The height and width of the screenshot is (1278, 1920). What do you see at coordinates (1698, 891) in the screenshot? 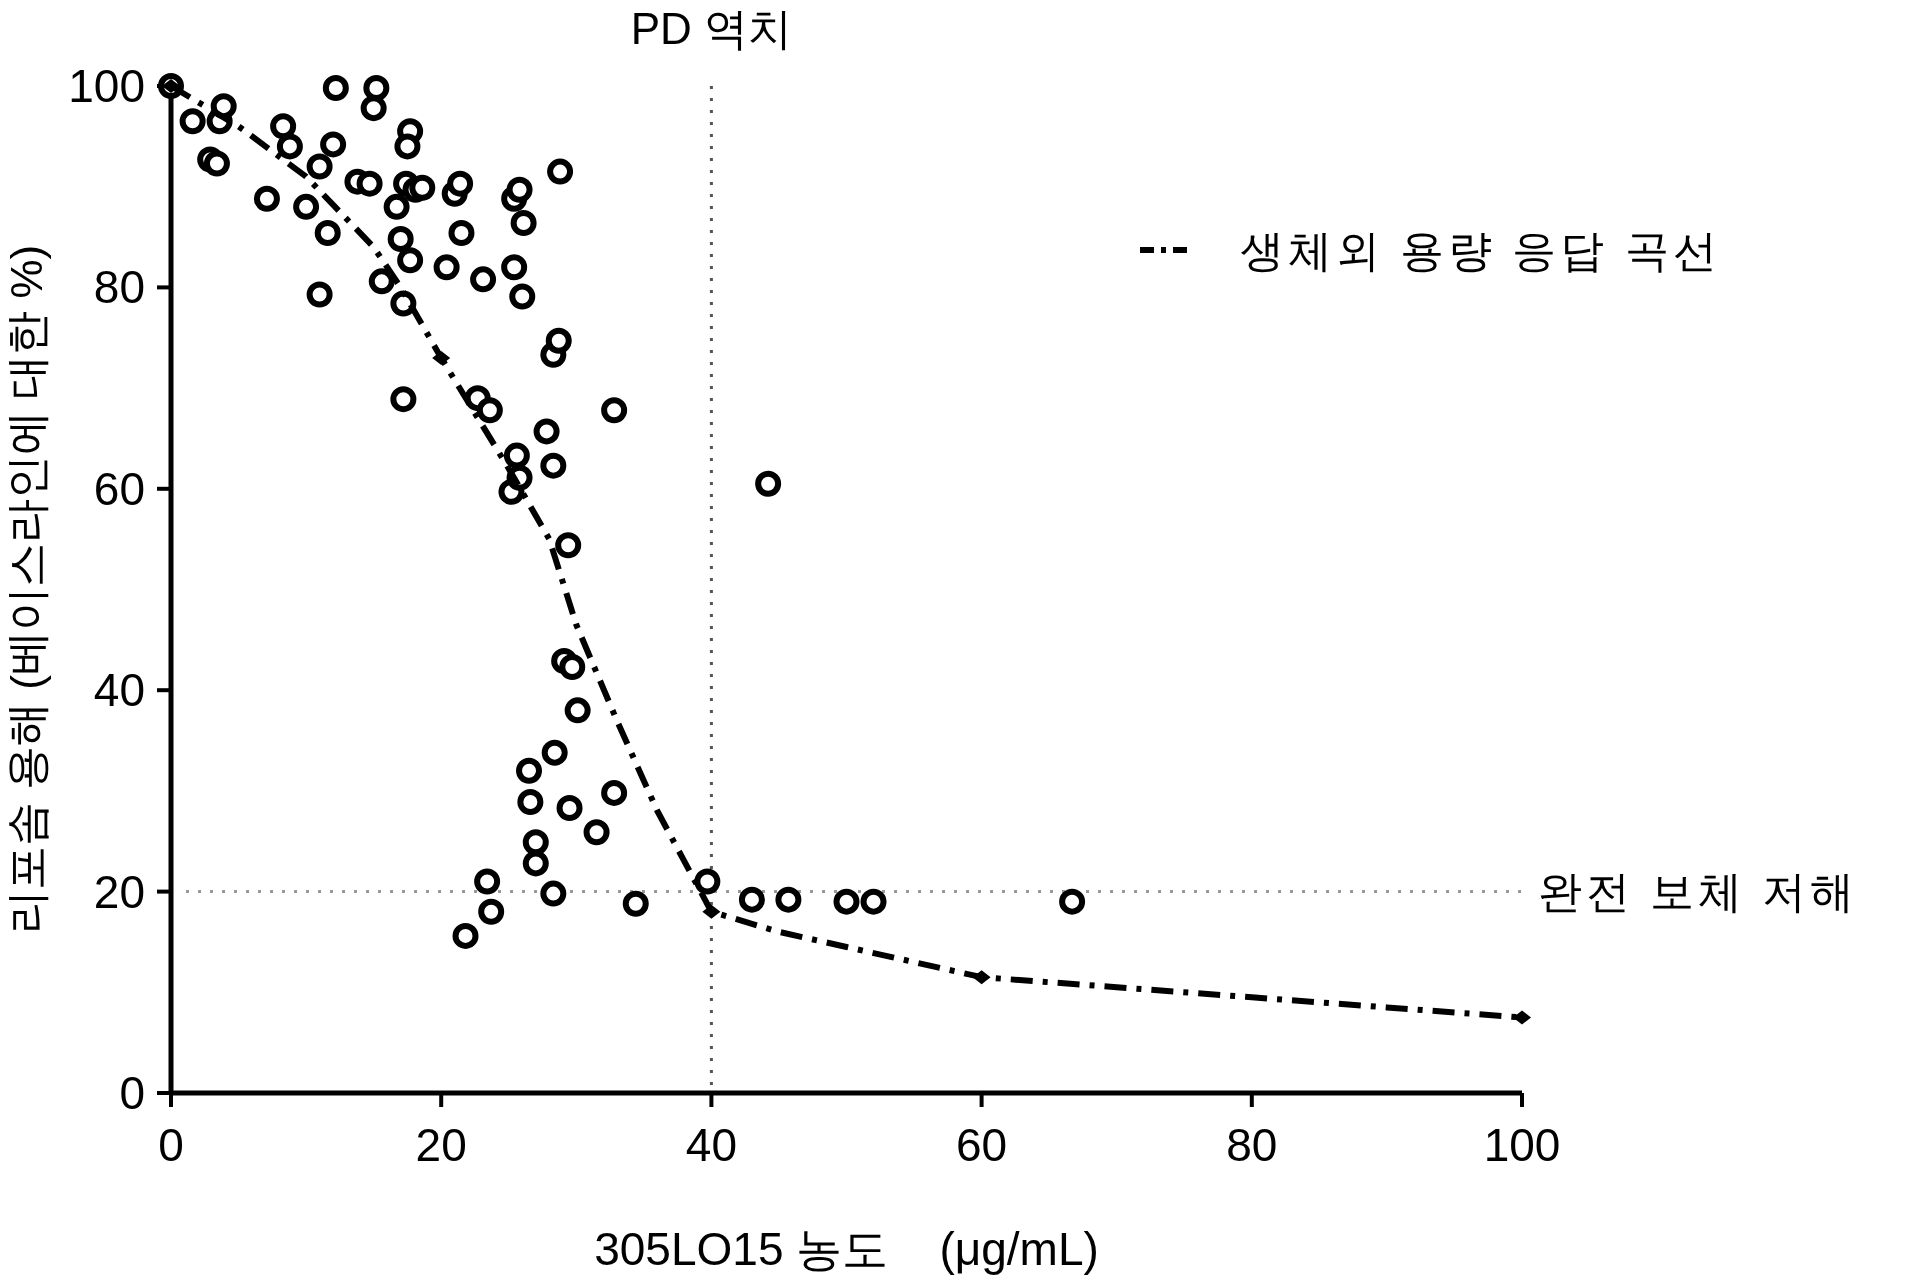
I see `ref-line-label: 완전 보체 저해` at bounding box center [1698, 891].